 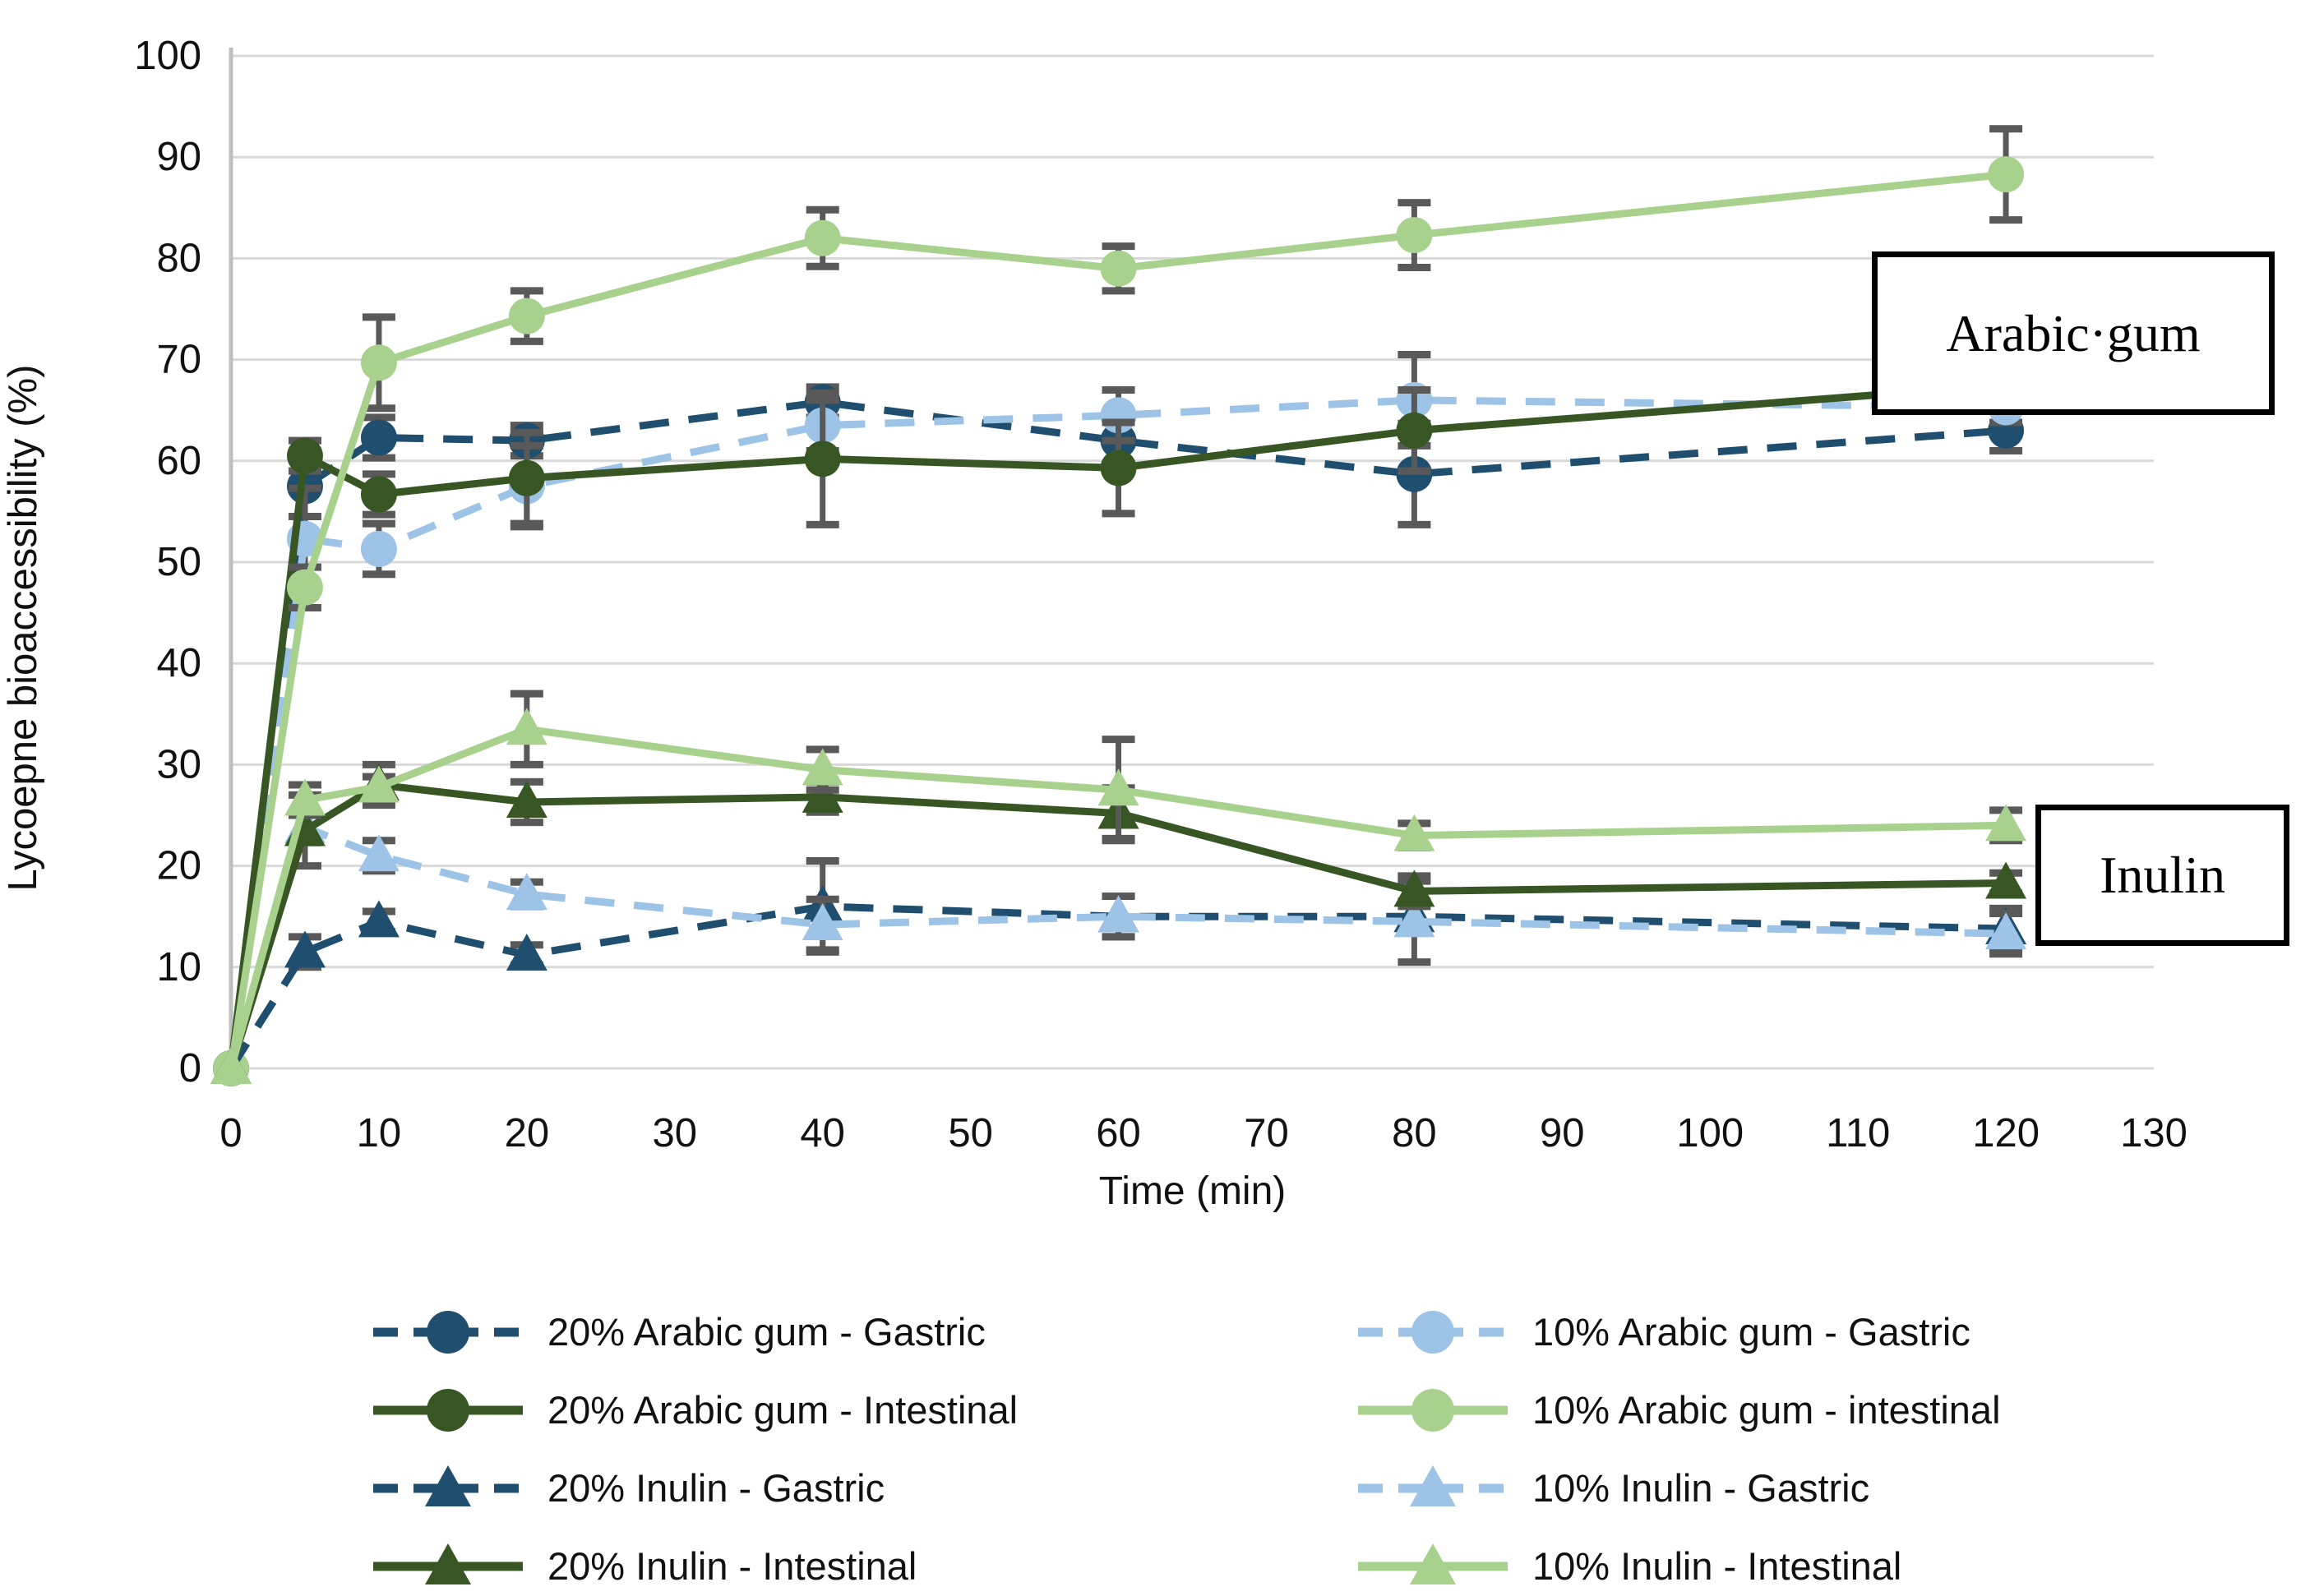 I want to click on y-tick-label: 70, so click(x=178, y=360).